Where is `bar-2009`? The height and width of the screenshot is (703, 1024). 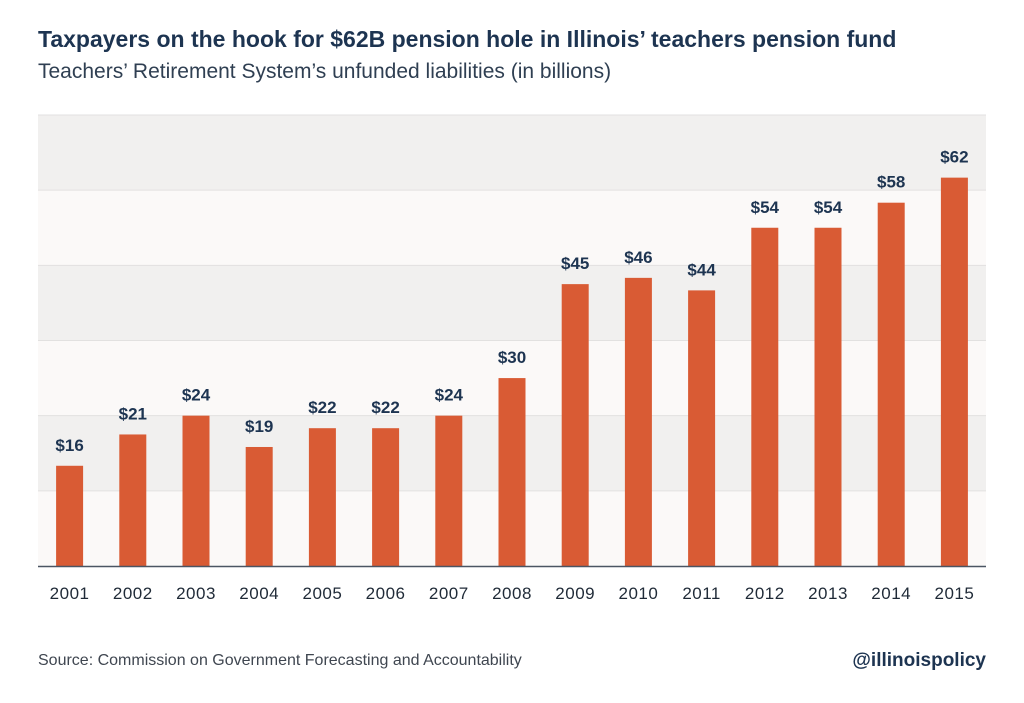 bar-2009 is located at coordinates (575, 425).